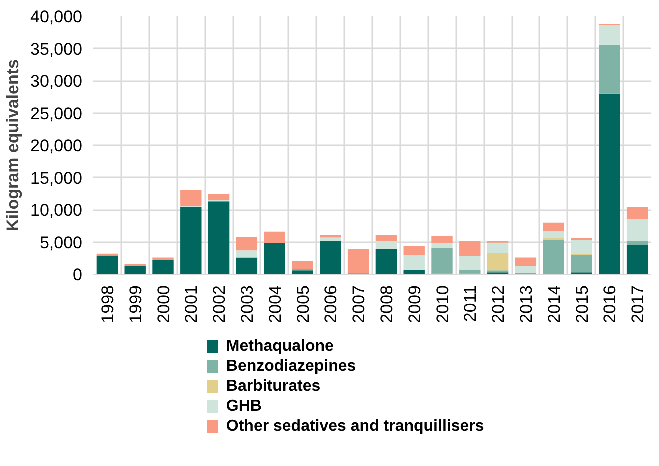 The image size is (659, 466). Describe the element at coordinates (554, 304) in the screenshot. I see `x-tick-label: 2014` at that location.